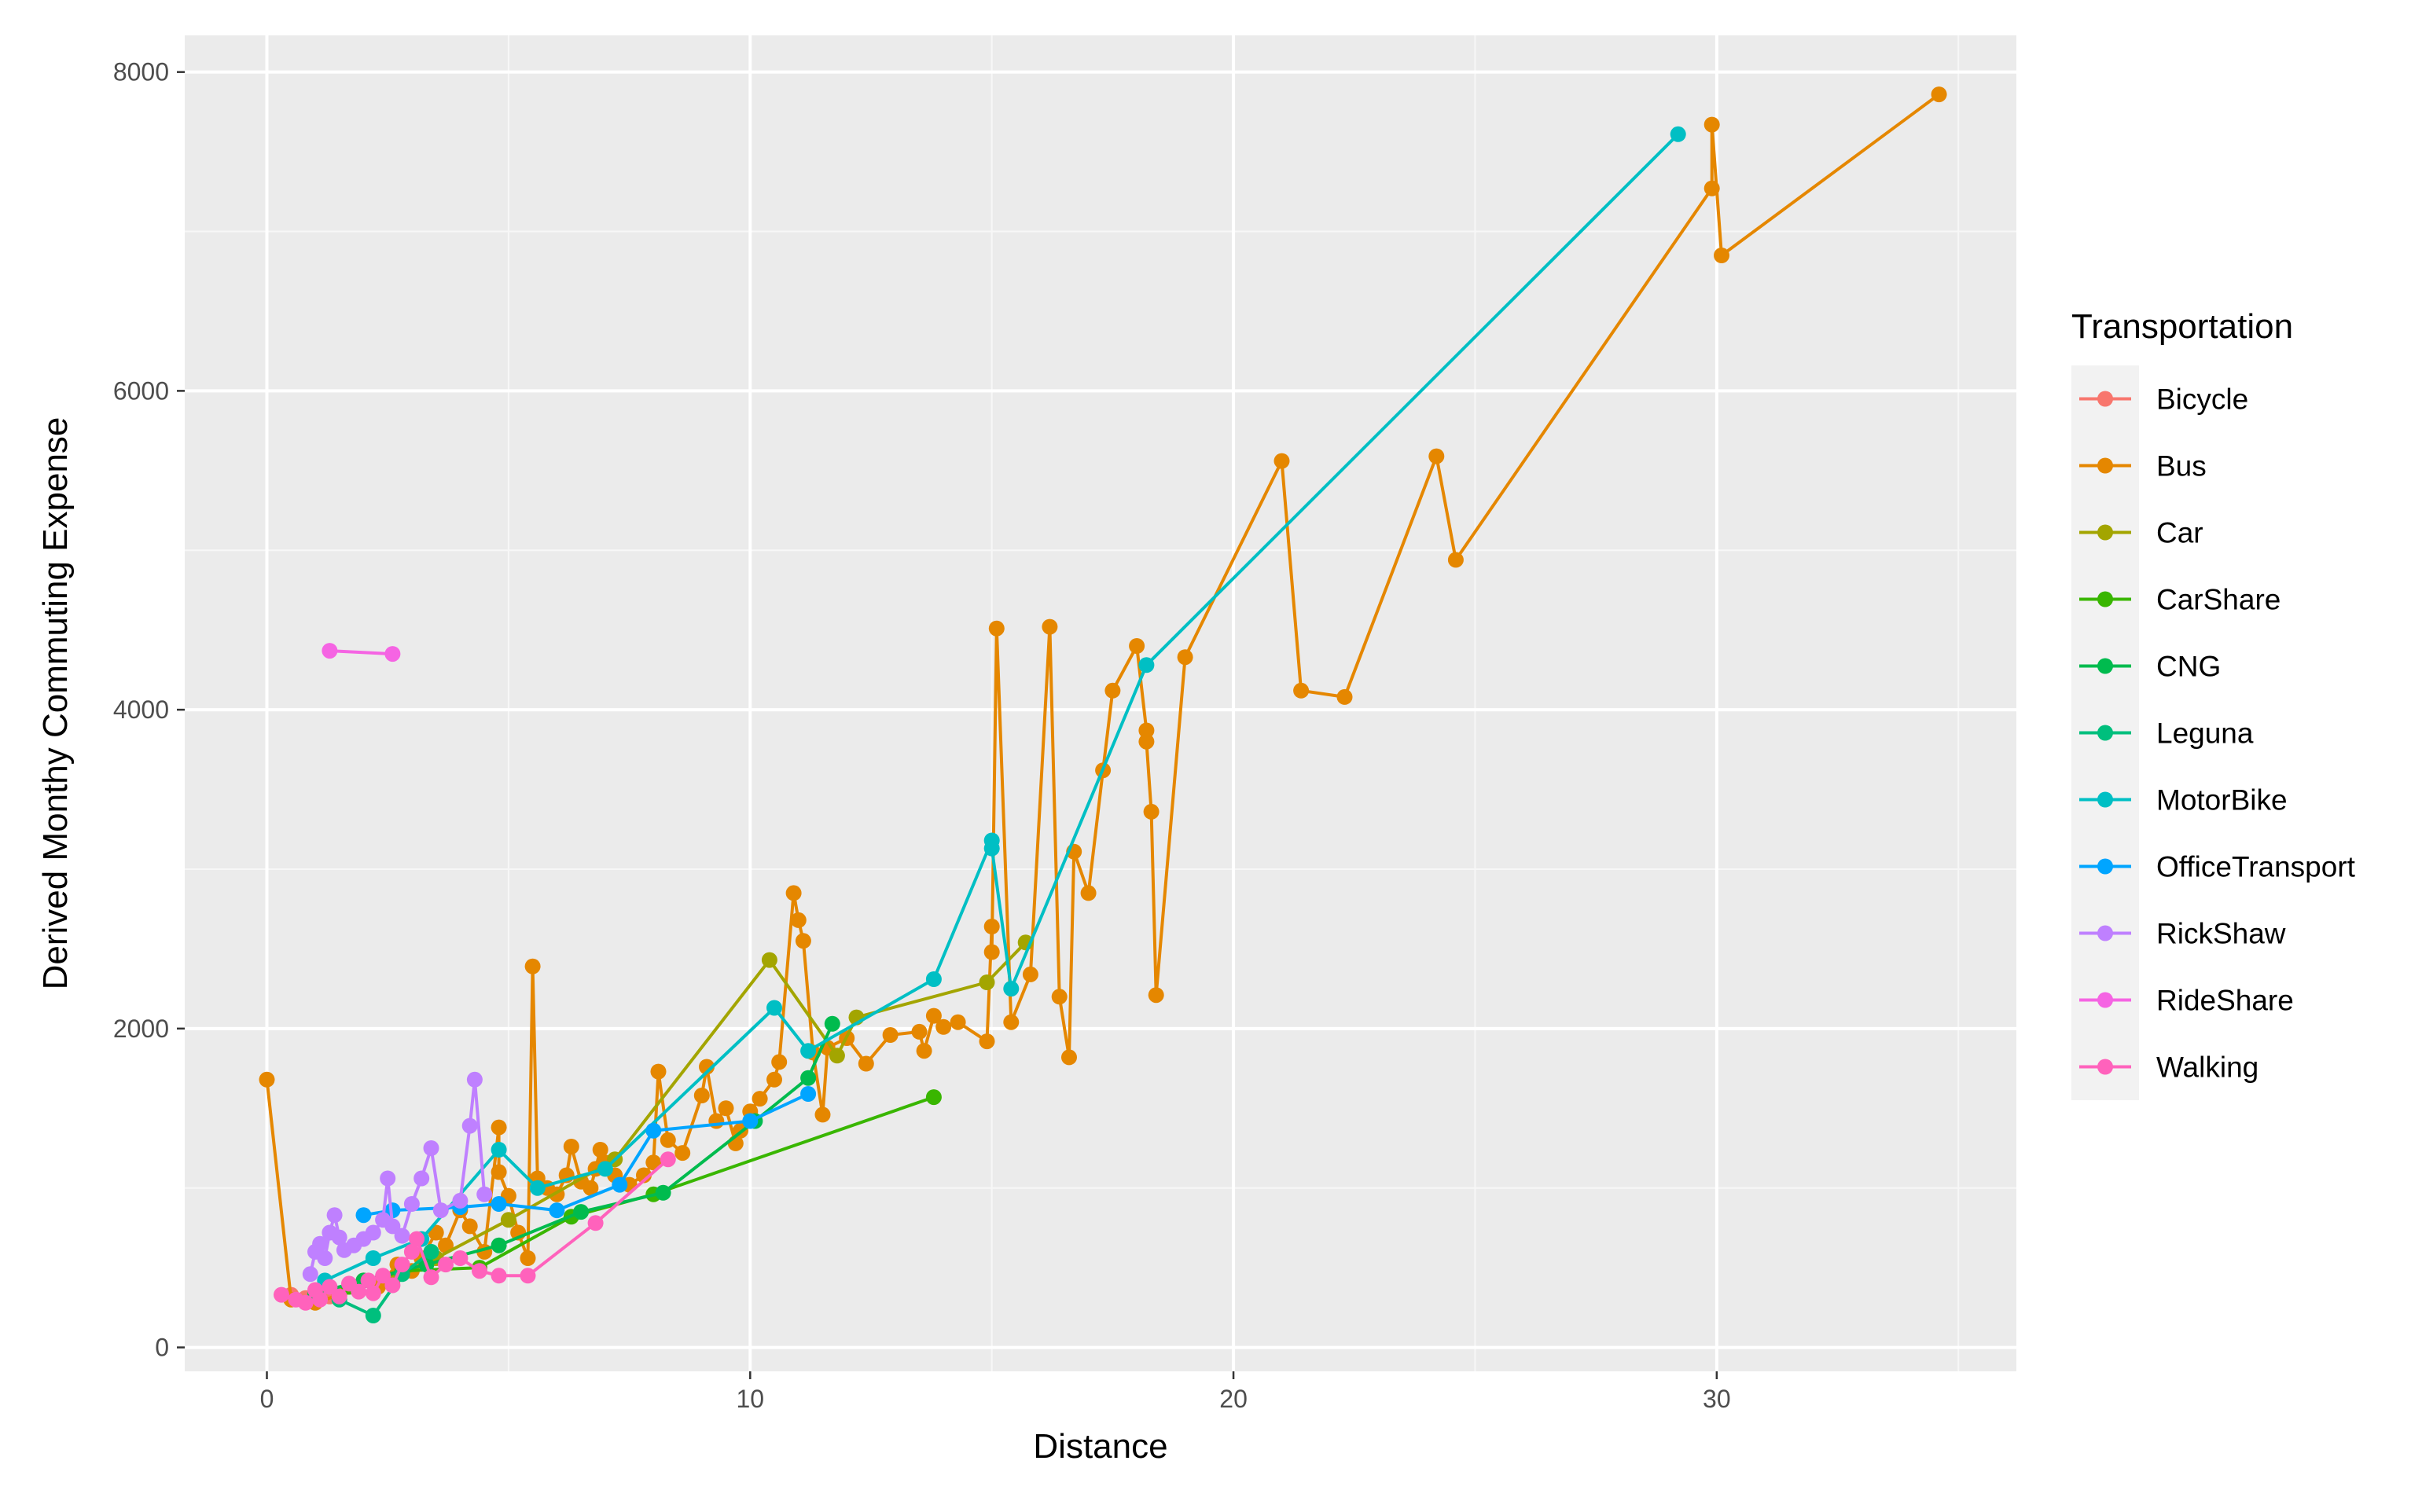 This screenshot has height=1512, width=2422. Describe the element at coordinates (2141, 533) in the screenshot. I see `legend-item-car: Car` at that location.